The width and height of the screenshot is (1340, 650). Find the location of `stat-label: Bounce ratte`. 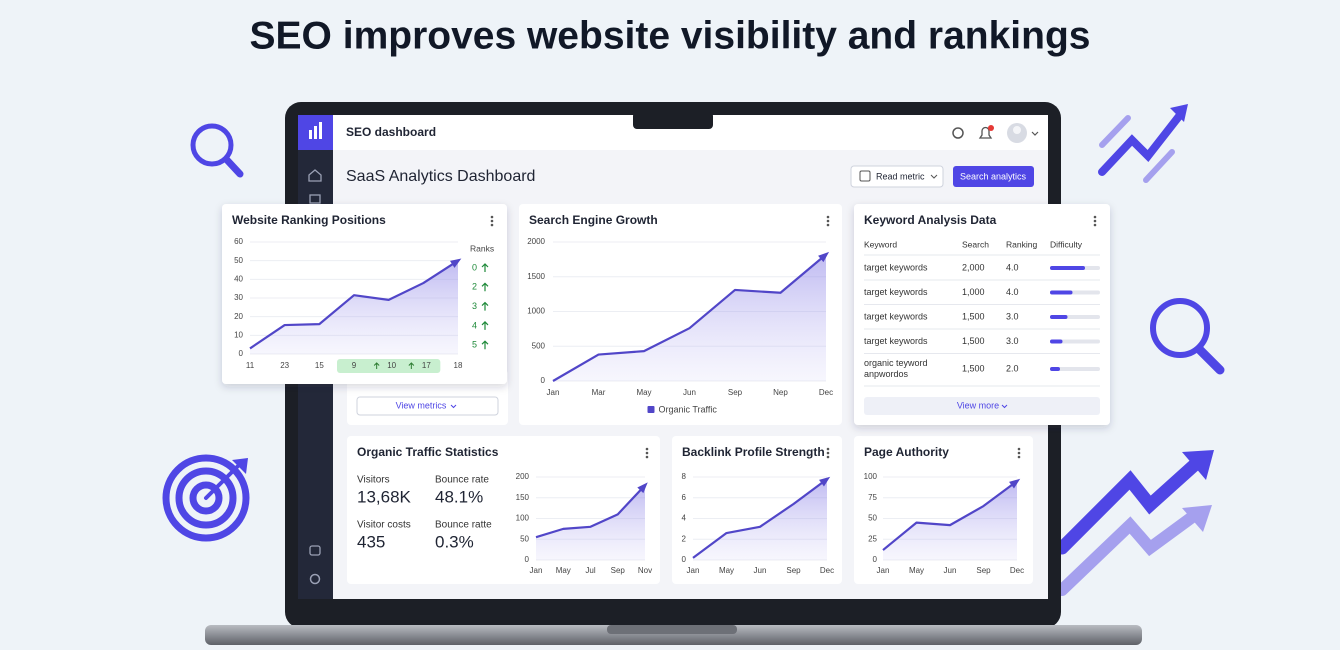

stat-label: Bounce ratte is located at coordinates (463, 525).